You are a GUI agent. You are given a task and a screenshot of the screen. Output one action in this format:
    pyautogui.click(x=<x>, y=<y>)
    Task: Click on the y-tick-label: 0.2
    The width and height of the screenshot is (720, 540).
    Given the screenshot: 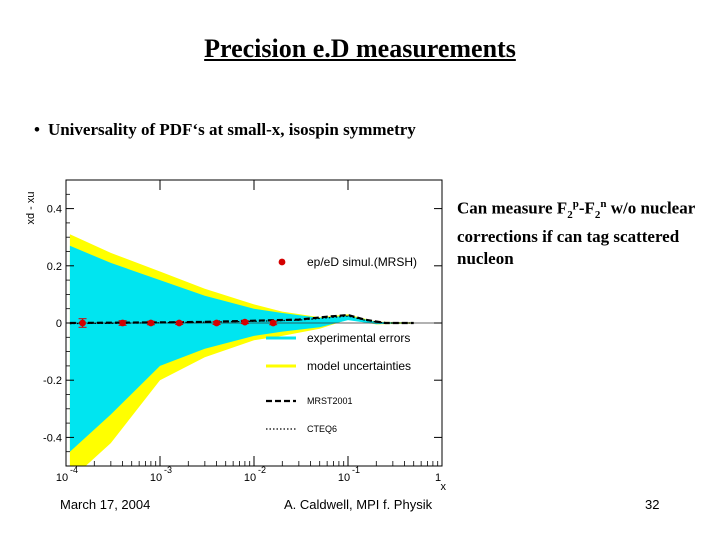 What is the action you would take?
    pyautogui.click(x=54, y=267)
    